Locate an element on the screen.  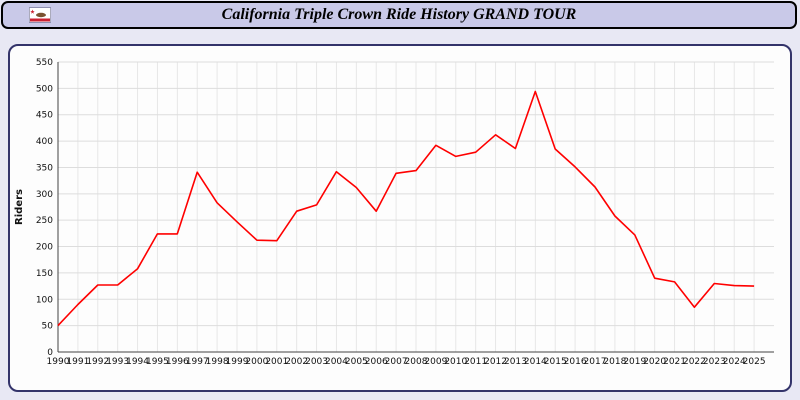
svg-text: 1994 is located at coordinates (137, 362).